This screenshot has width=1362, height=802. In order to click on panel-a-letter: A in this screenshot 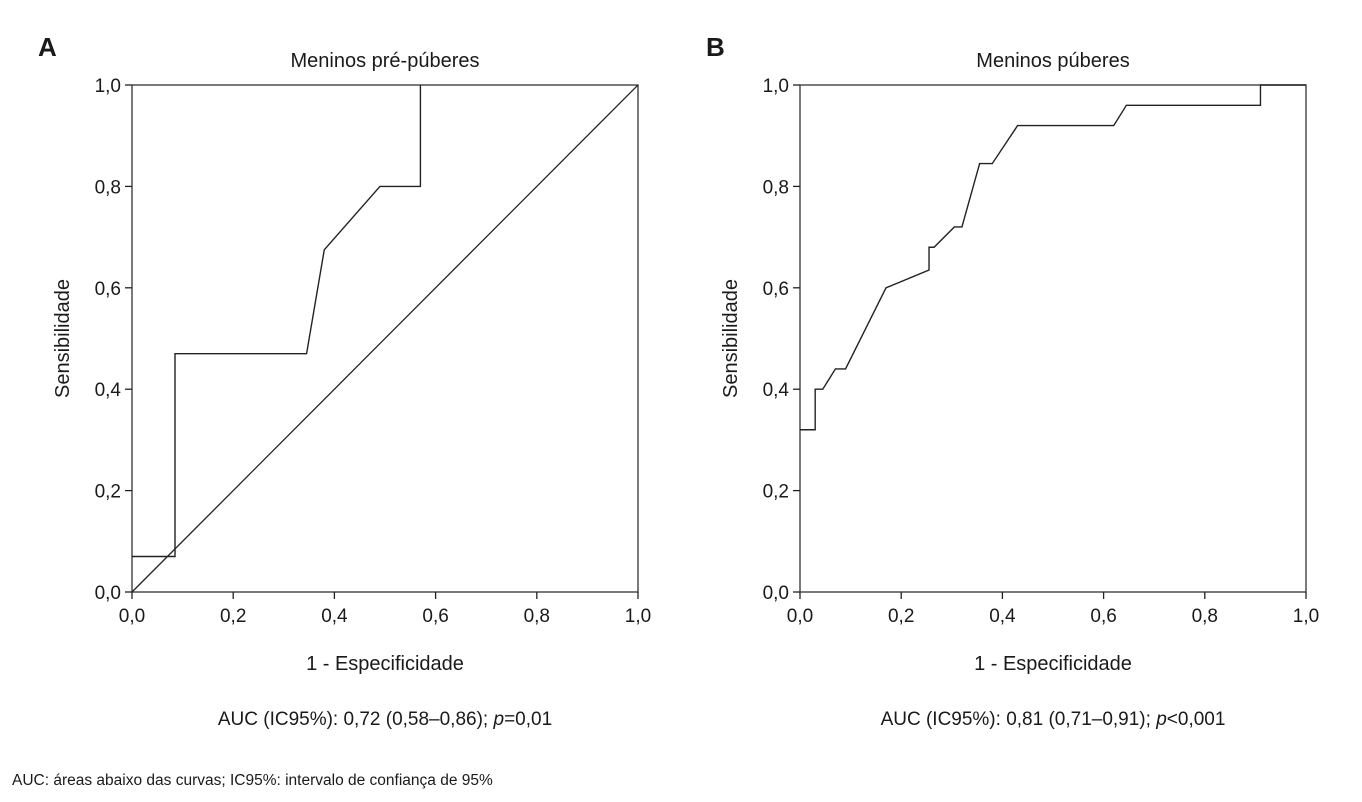, I will do `click(47, 47)`.